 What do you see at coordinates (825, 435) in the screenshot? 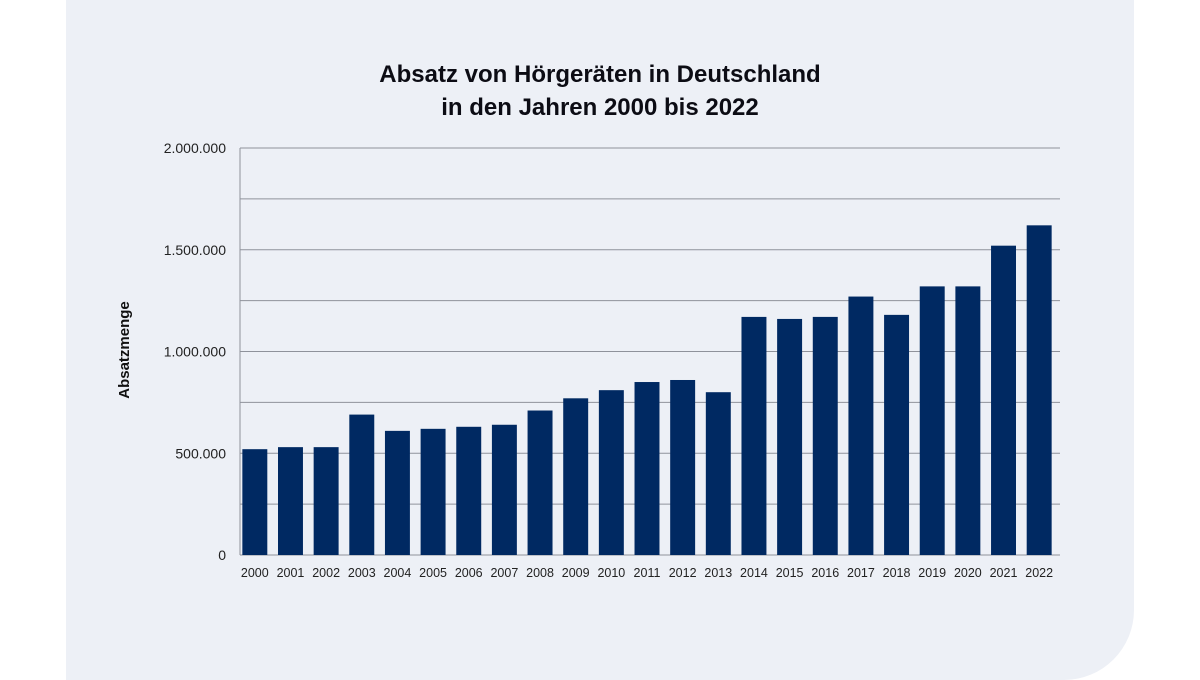
I see `bar-2016` at bounding box center [825, 435].